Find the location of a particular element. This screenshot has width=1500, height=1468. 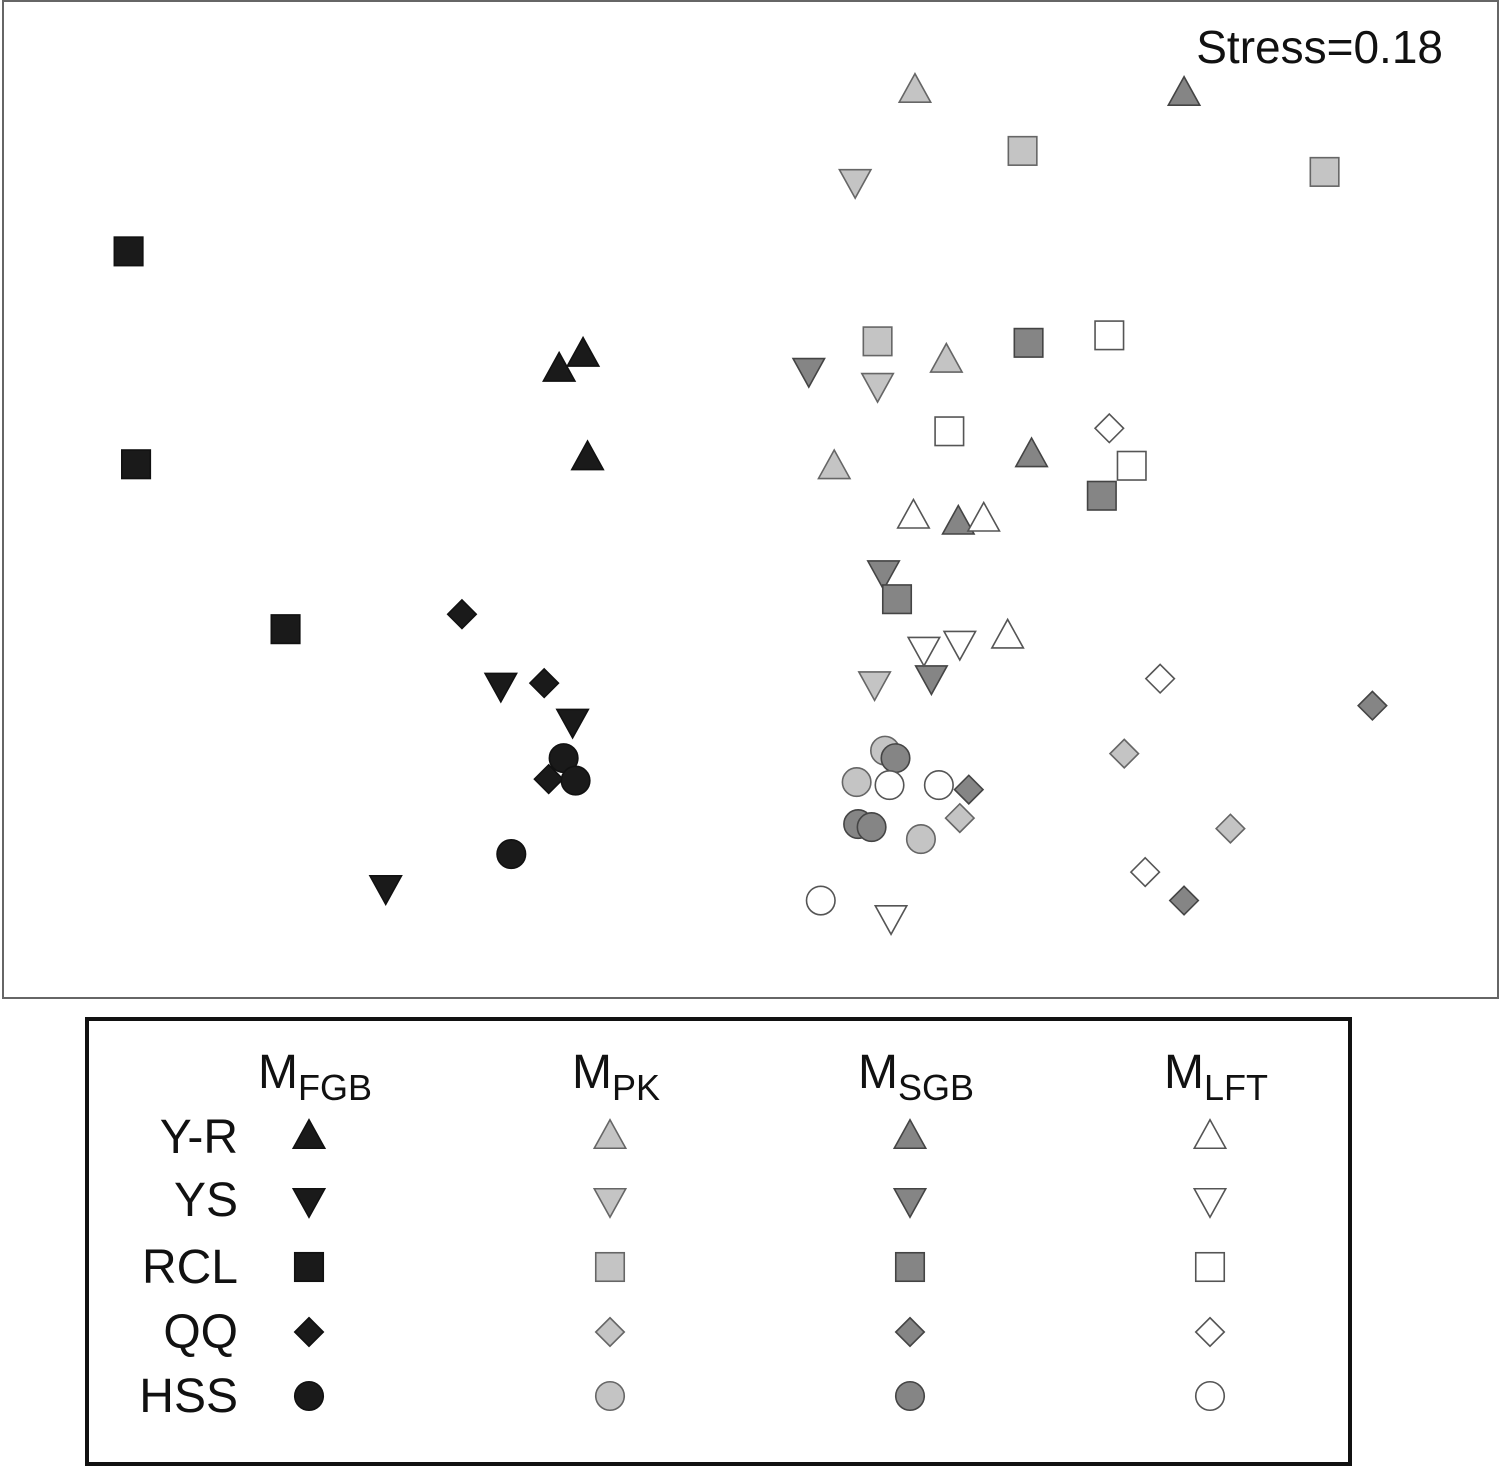

legend-marker-pk-hss is located at coordinates (610, 1396).